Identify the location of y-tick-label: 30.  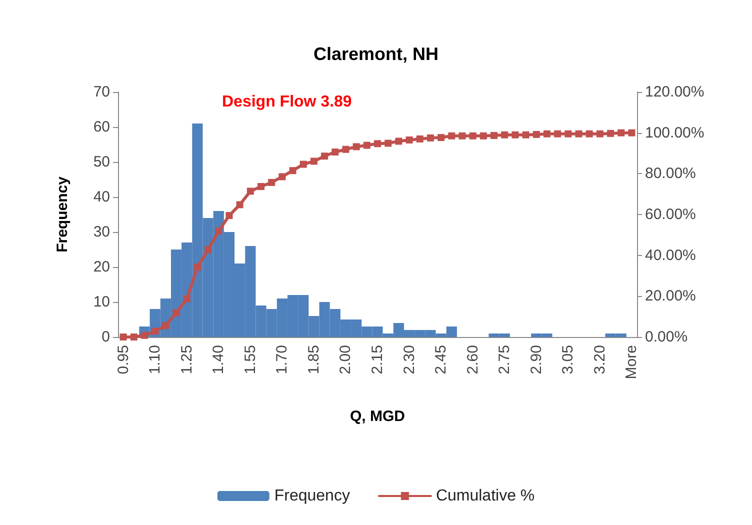
(101, 232).